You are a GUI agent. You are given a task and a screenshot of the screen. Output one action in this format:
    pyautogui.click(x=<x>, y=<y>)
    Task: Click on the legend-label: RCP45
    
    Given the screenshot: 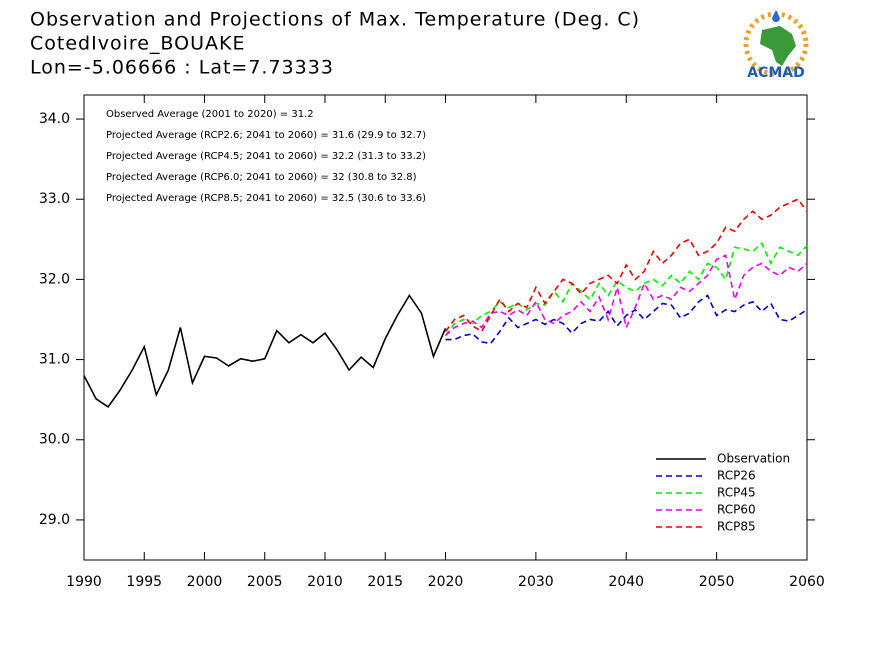 What is the action you would take?
    pyautogui.click(x=736, y=493)
    